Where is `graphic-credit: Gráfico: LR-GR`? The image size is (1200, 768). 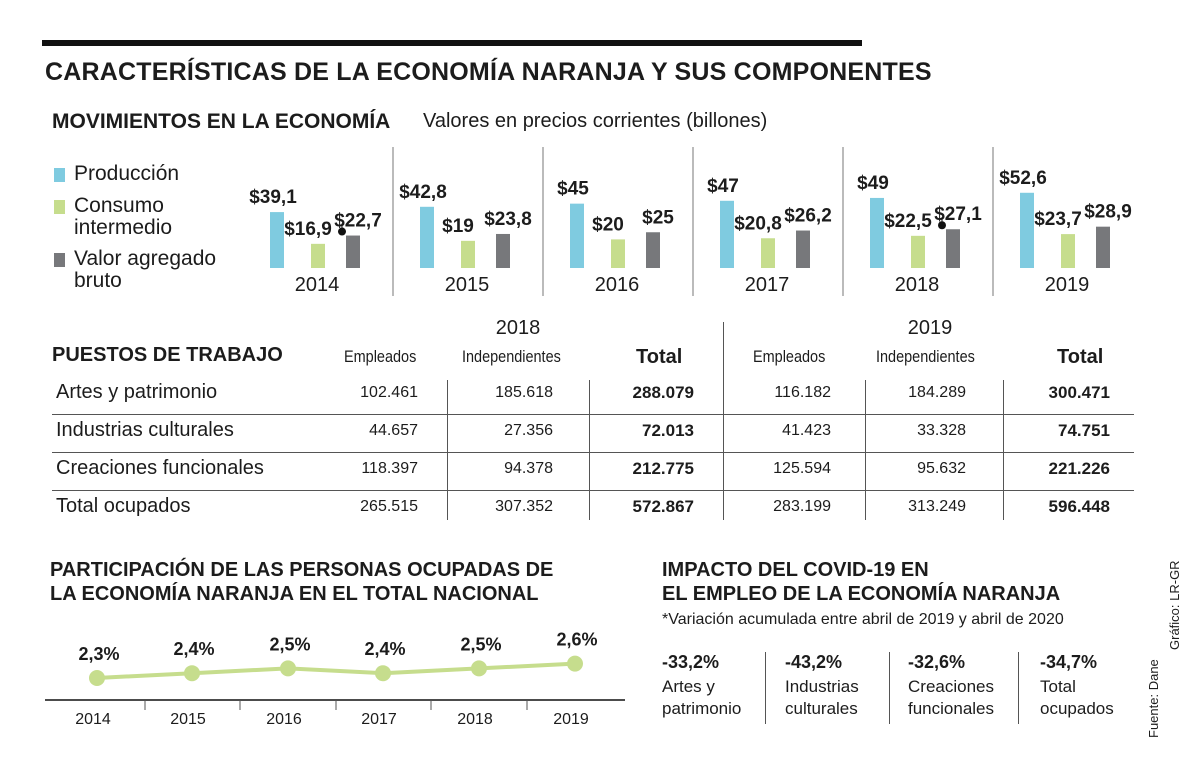 graphic-credit: Gráfico: LR-GR is located at coordinates (1174, 605).